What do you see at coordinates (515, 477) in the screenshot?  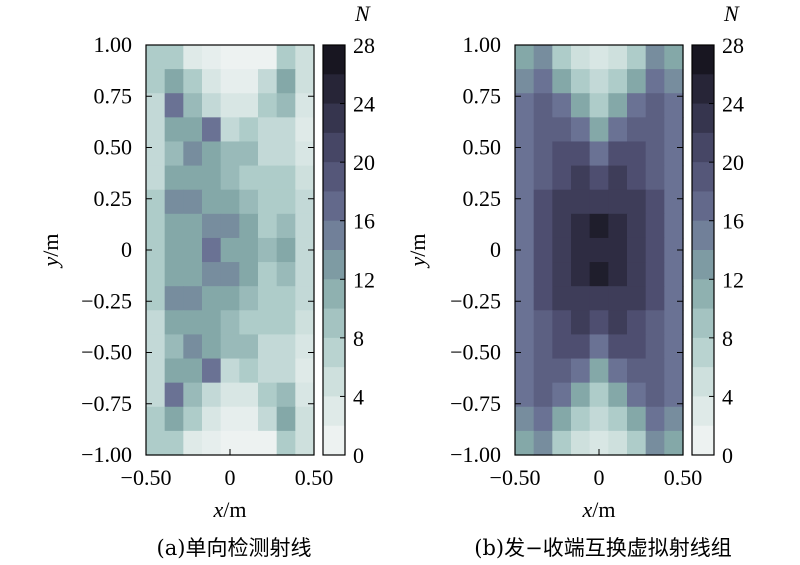 I see `x-tick-label: −0.50` at bounding box center [515, 477].